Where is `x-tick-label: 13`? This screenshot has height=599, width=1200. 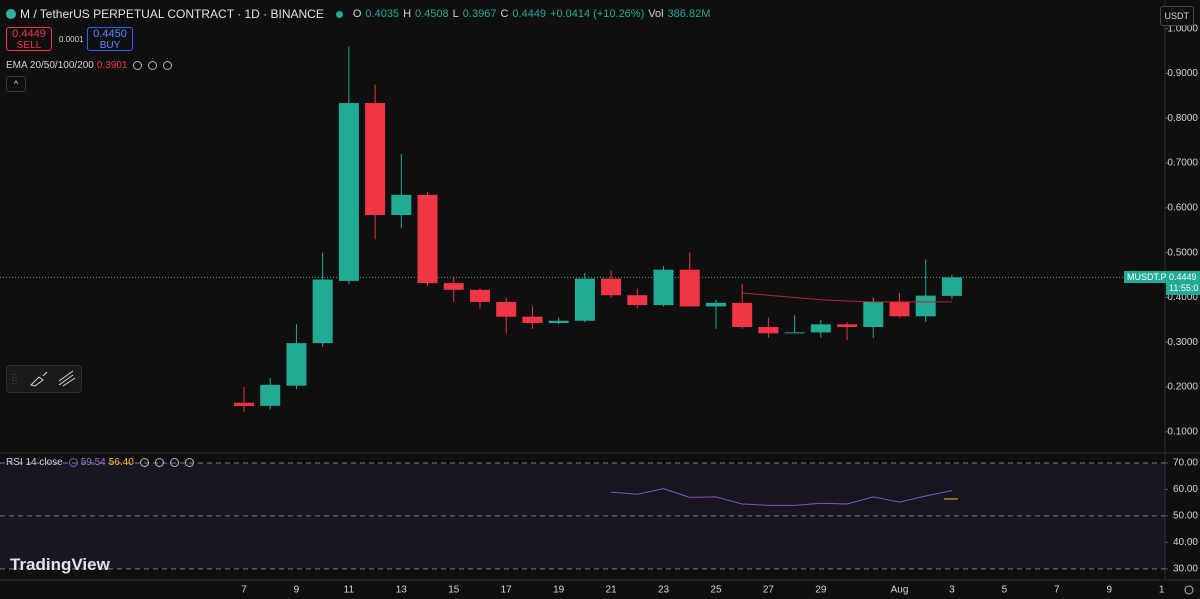 x-tick-label: 13 is located at coordinates (402, 590).